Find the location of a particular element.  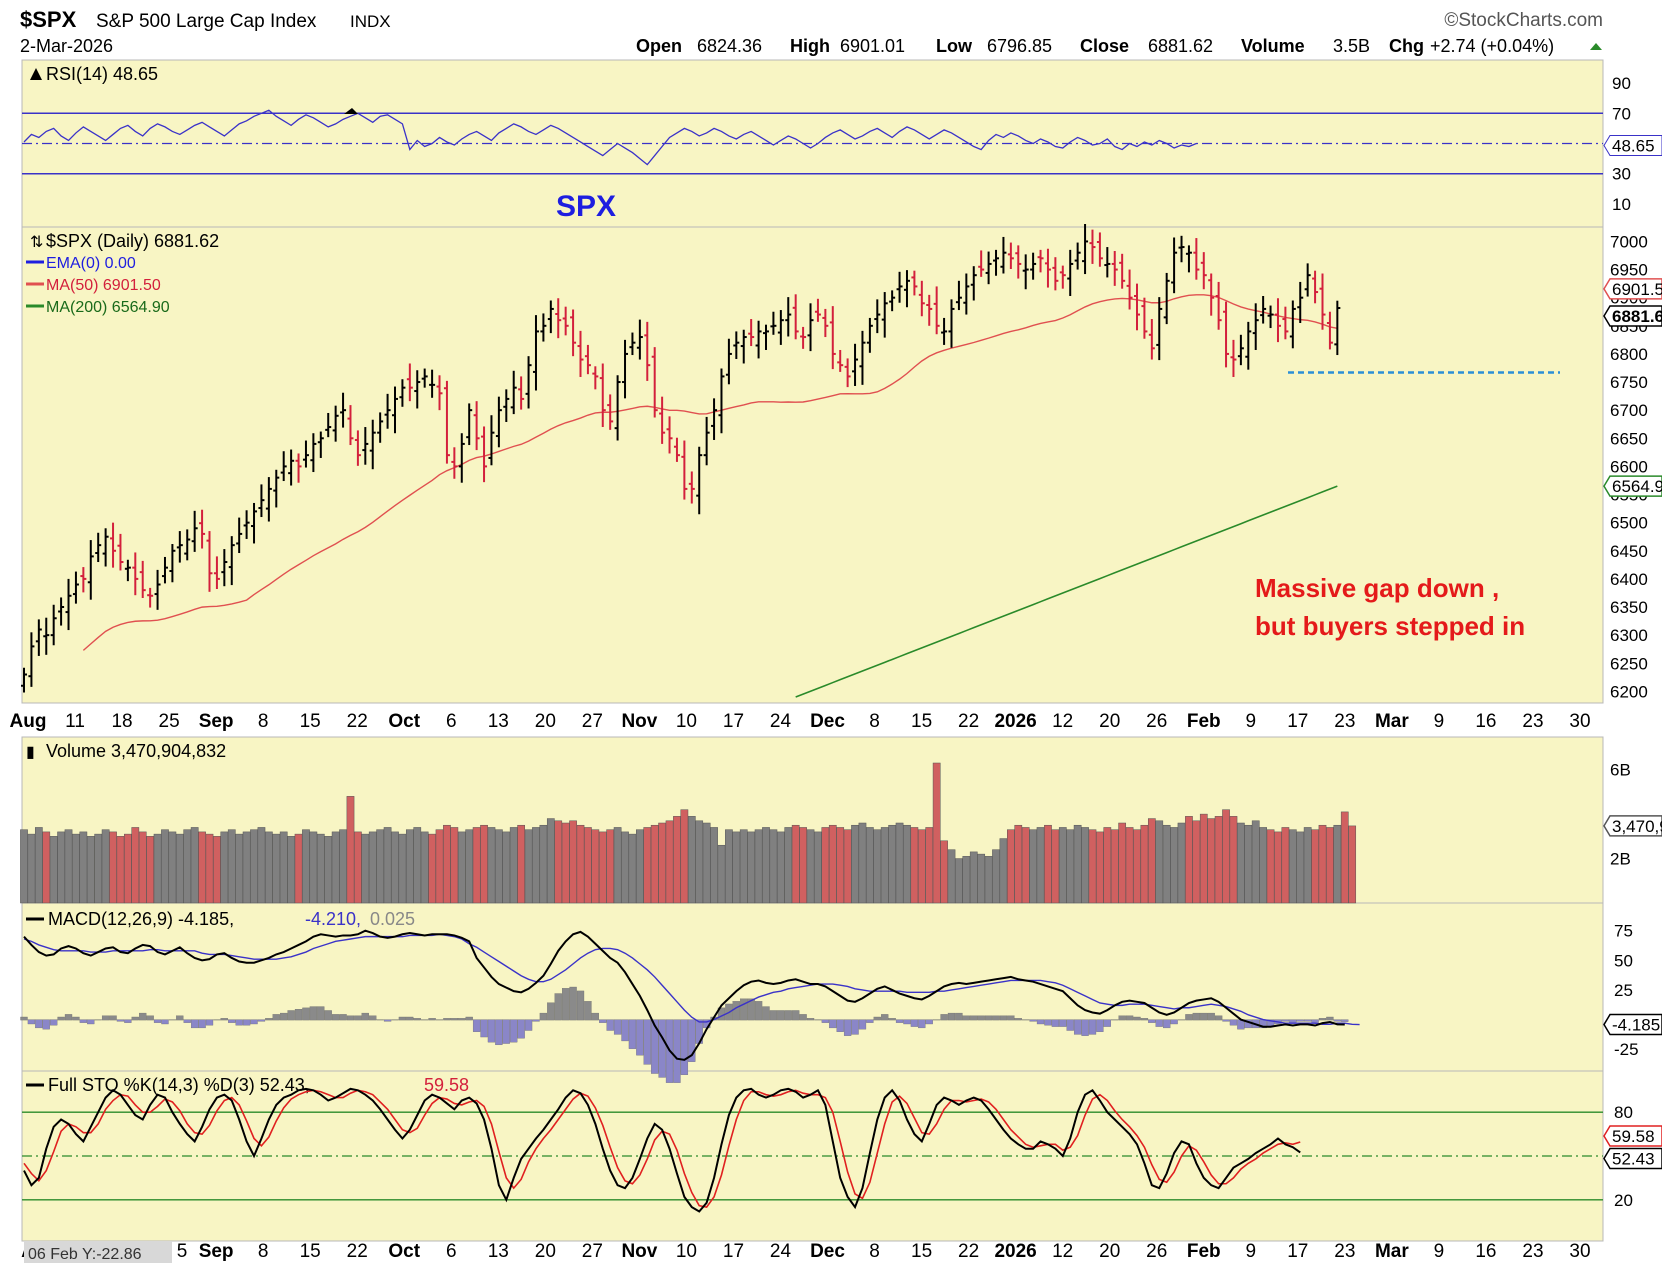

x-tick-label-bottom: 20 is located at coordinates (545, 1251).